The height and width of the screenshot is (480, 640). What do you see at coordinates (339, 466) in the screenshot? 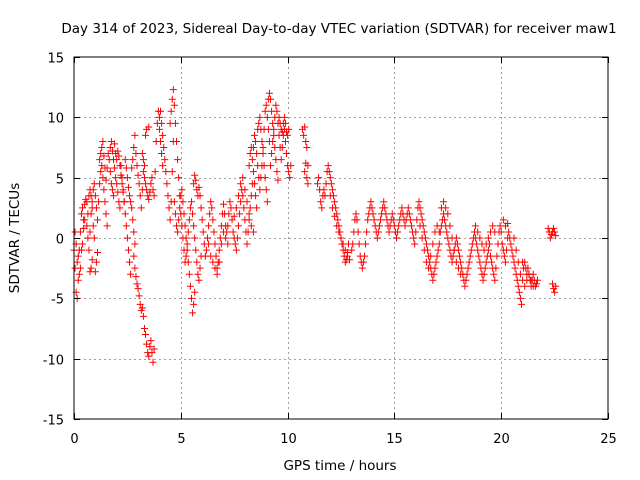
I see `x-axis-label: GPS time / hours` at bounding box center [339, 466].